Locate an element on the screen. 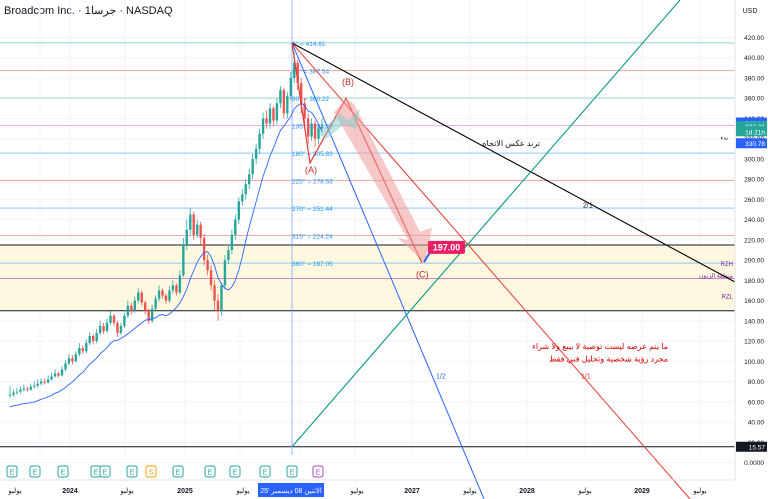 This screenshot has width=768, height=499. fib-label: 180° = 305.83 is located at coordinates (312, 154).